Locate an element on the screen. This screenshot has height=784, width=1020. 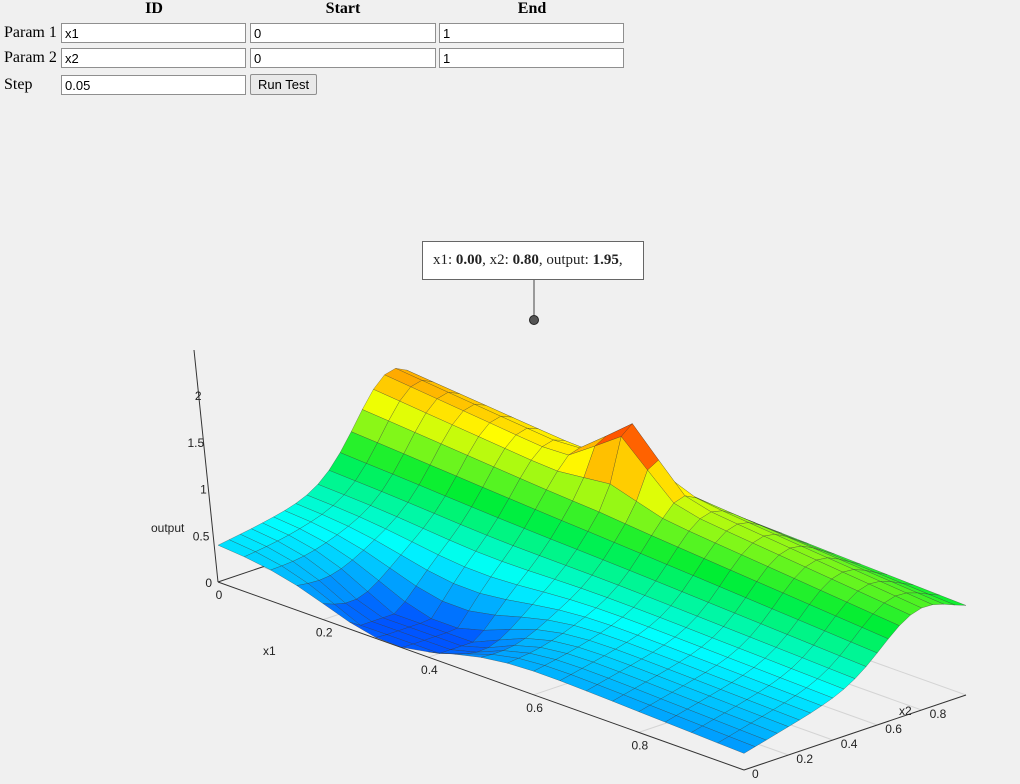
tooltip-output-value: 1.95 is located at coordinates (605, 260).